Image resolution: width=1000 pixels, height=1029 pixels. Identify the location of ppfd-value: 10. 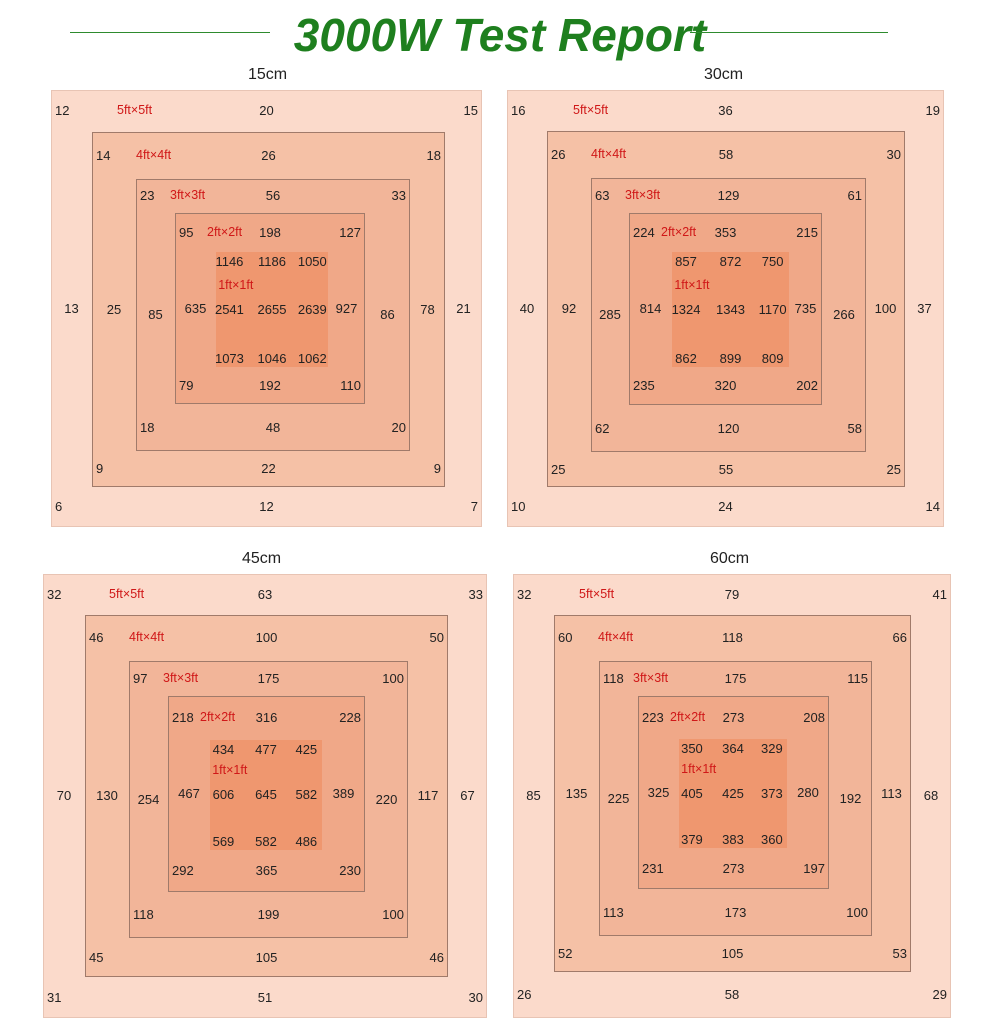
(518, 506).